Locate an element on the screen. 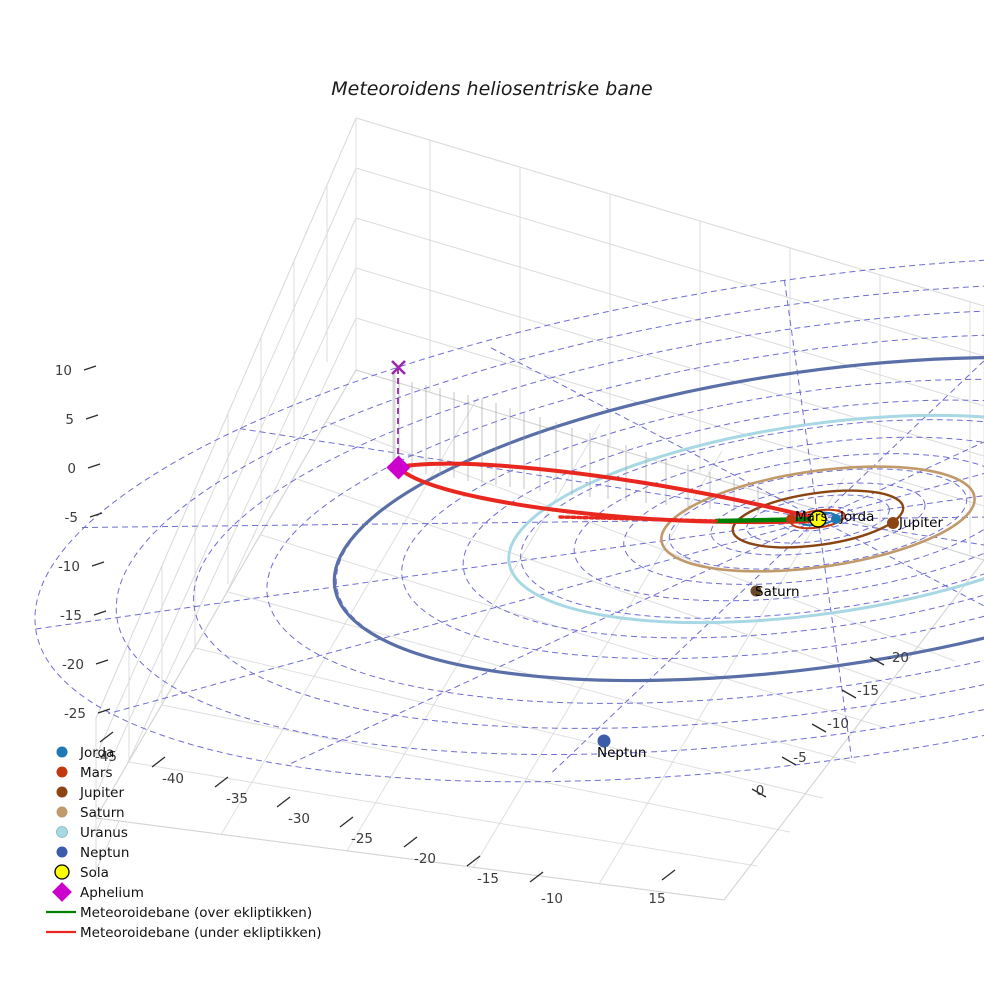 Image resolution: width=984 pixels, height=984 pixels. marker-sola is located at coordinates (818, 519).